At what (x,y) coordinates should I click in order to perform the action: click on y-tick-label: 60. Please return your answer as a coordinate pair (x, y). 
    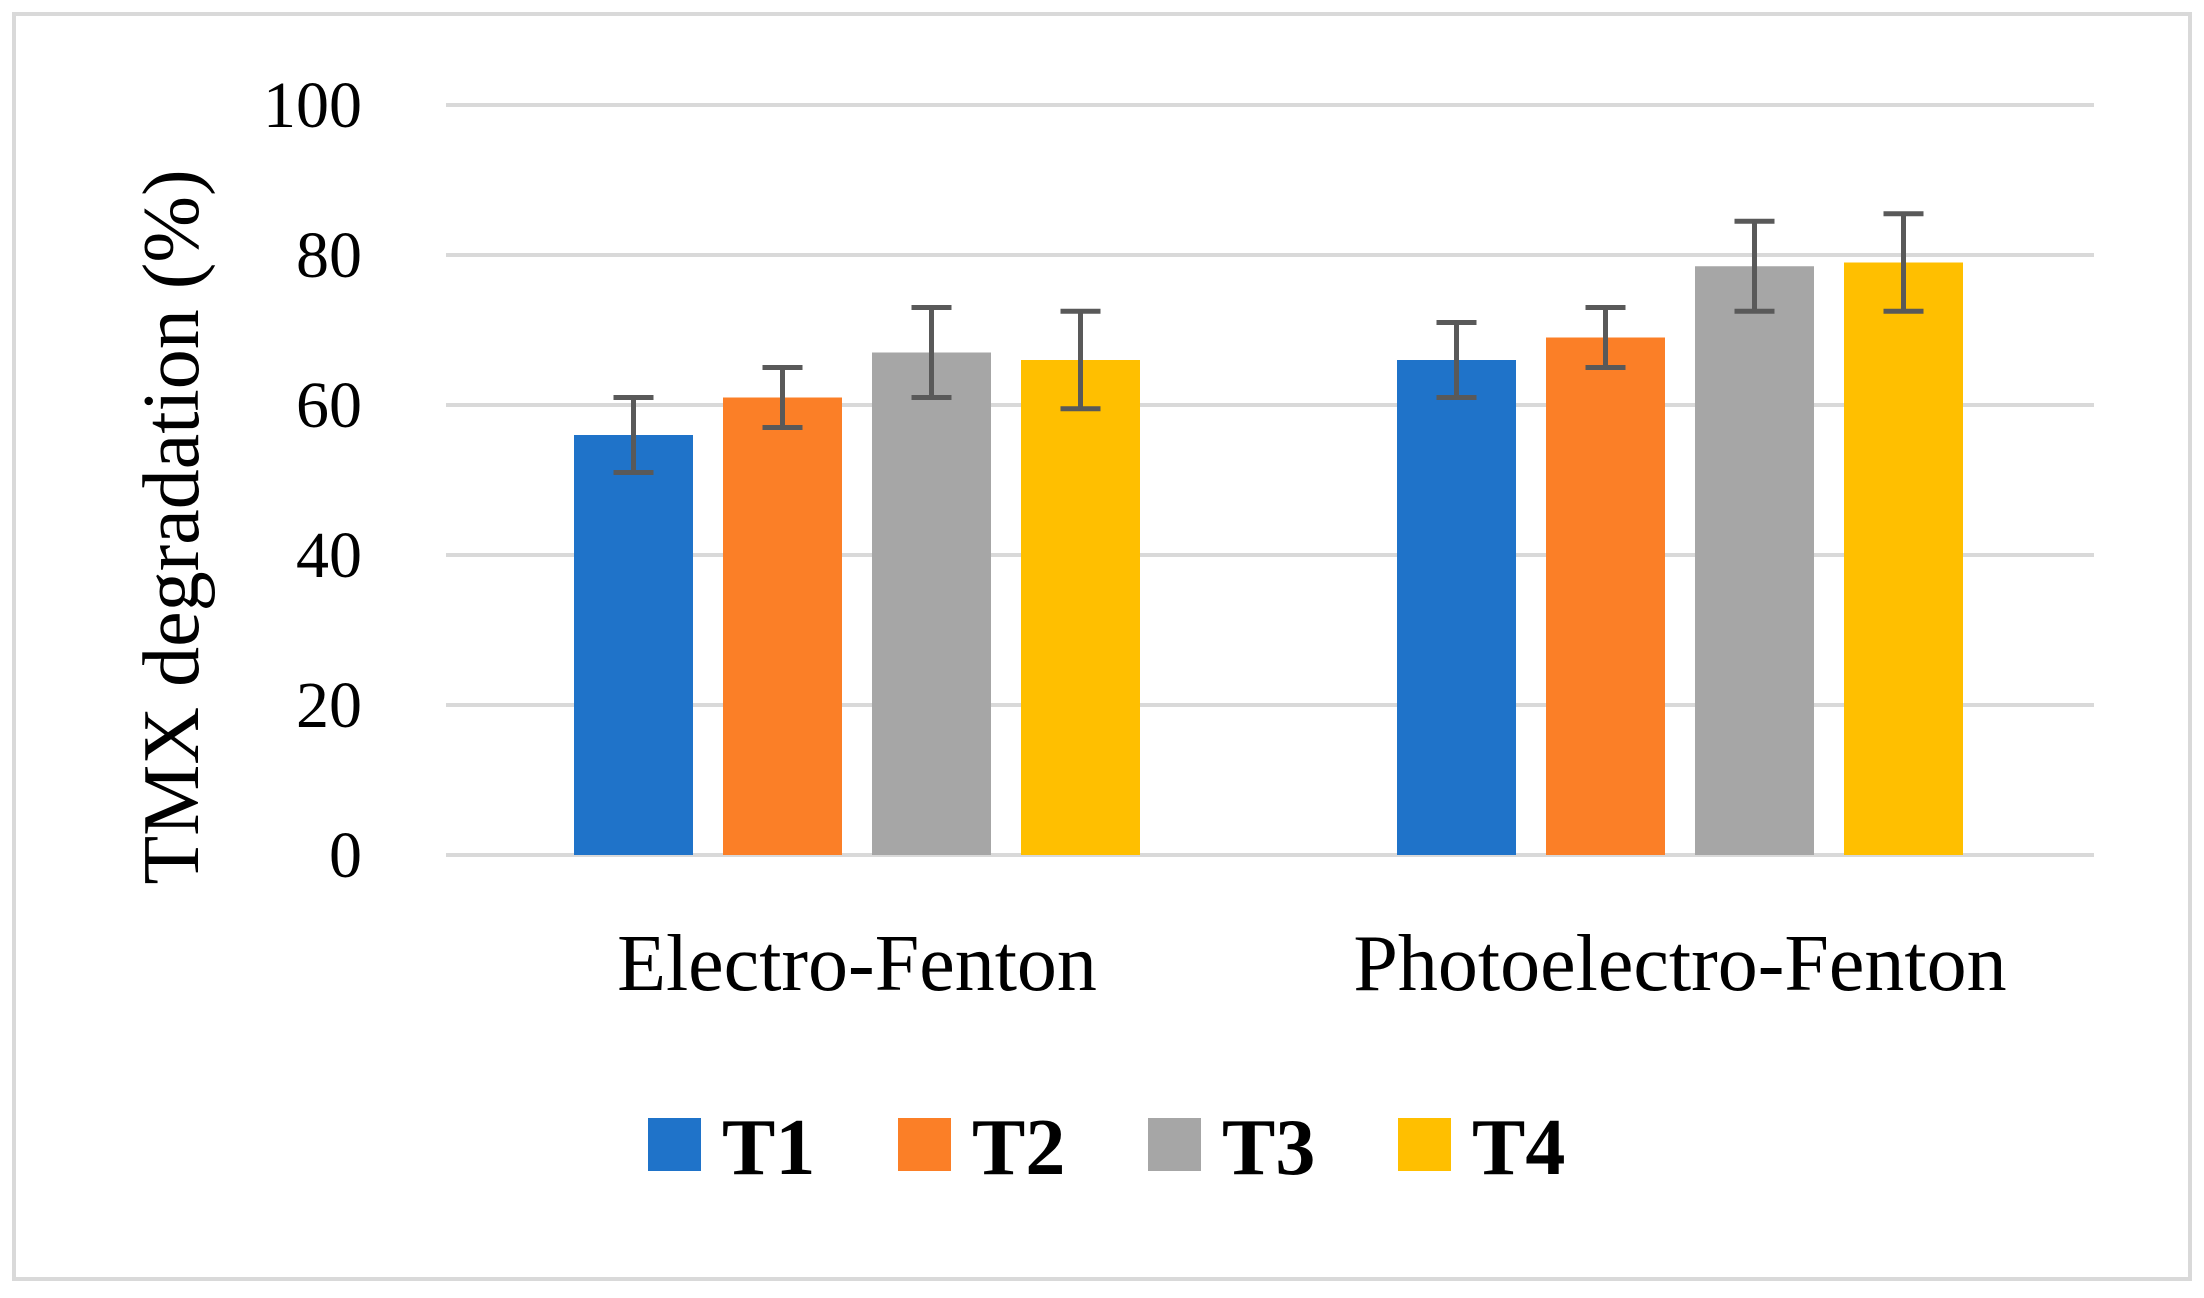
    Looking at the image, I should click on (329, 405).